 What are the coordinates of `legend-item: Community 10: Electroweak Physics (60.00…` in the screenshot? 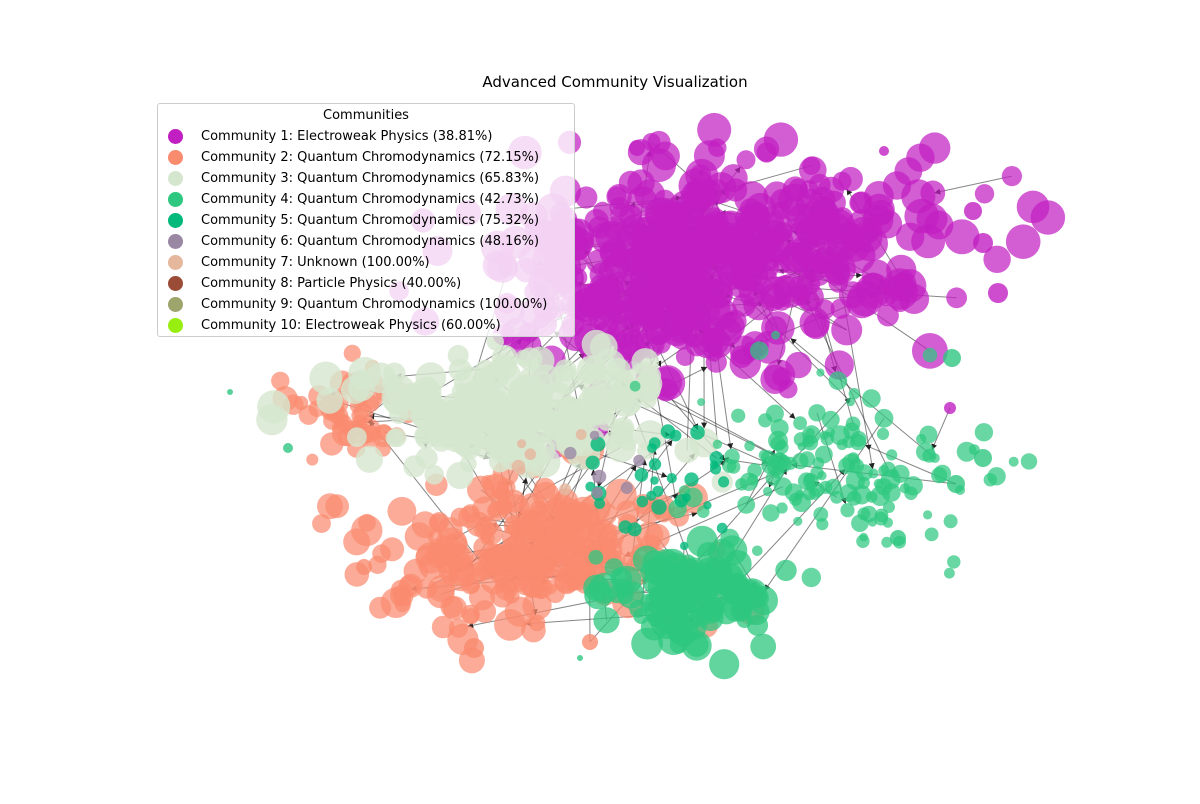 It's located at (357, 325).